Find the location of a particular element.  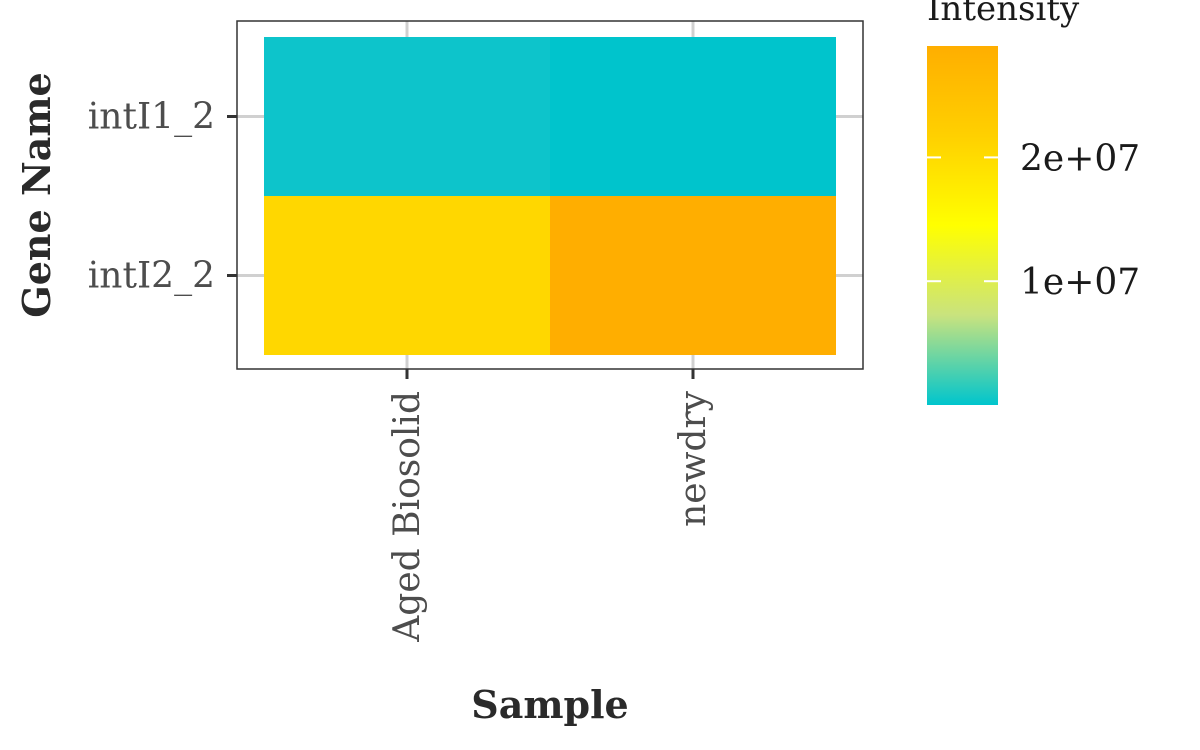

color-legend: Intensity 1e+07 2e+07 is located at coordinates (1033, 202).